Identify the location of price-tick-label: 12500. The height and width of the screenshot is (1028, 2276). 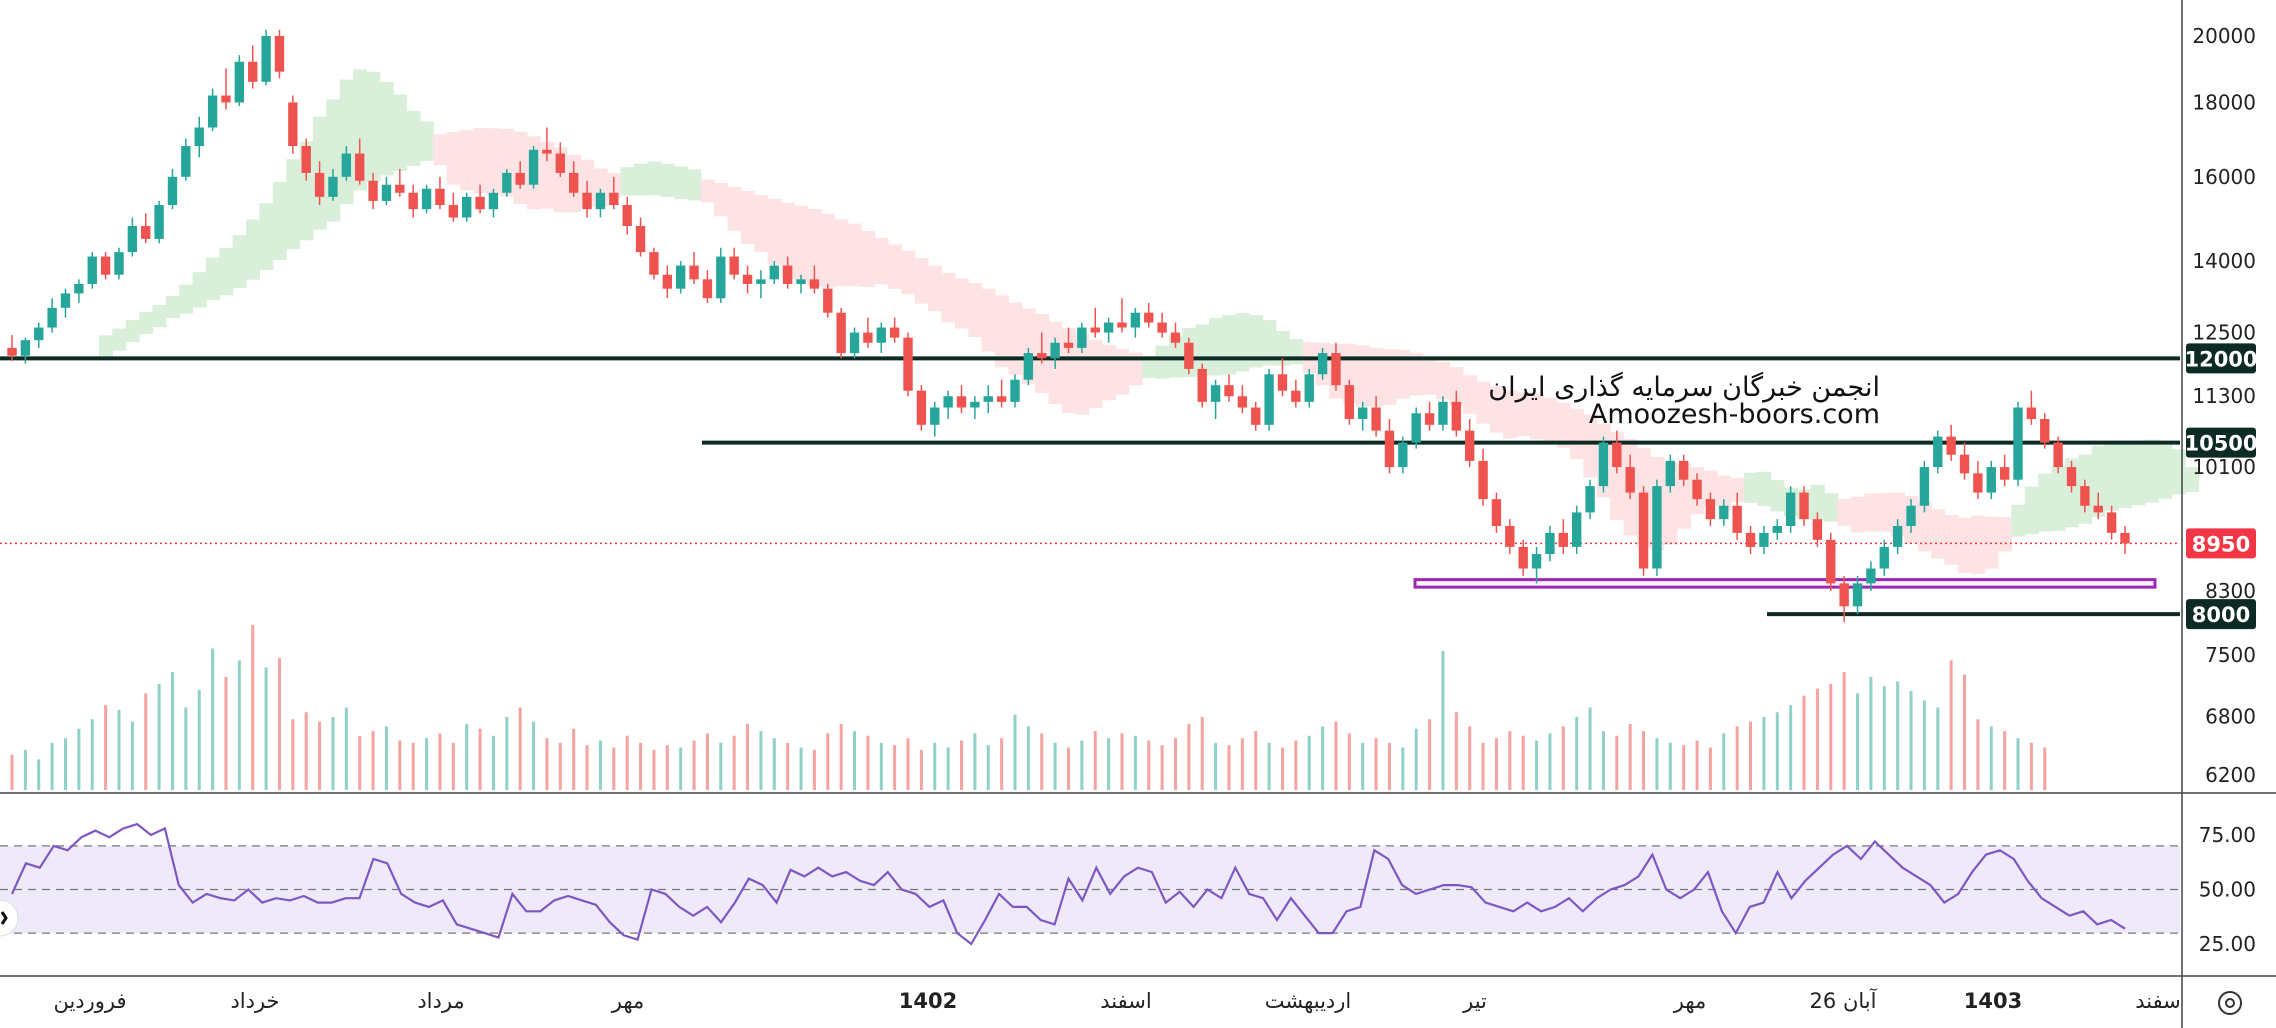
(2224, 333).